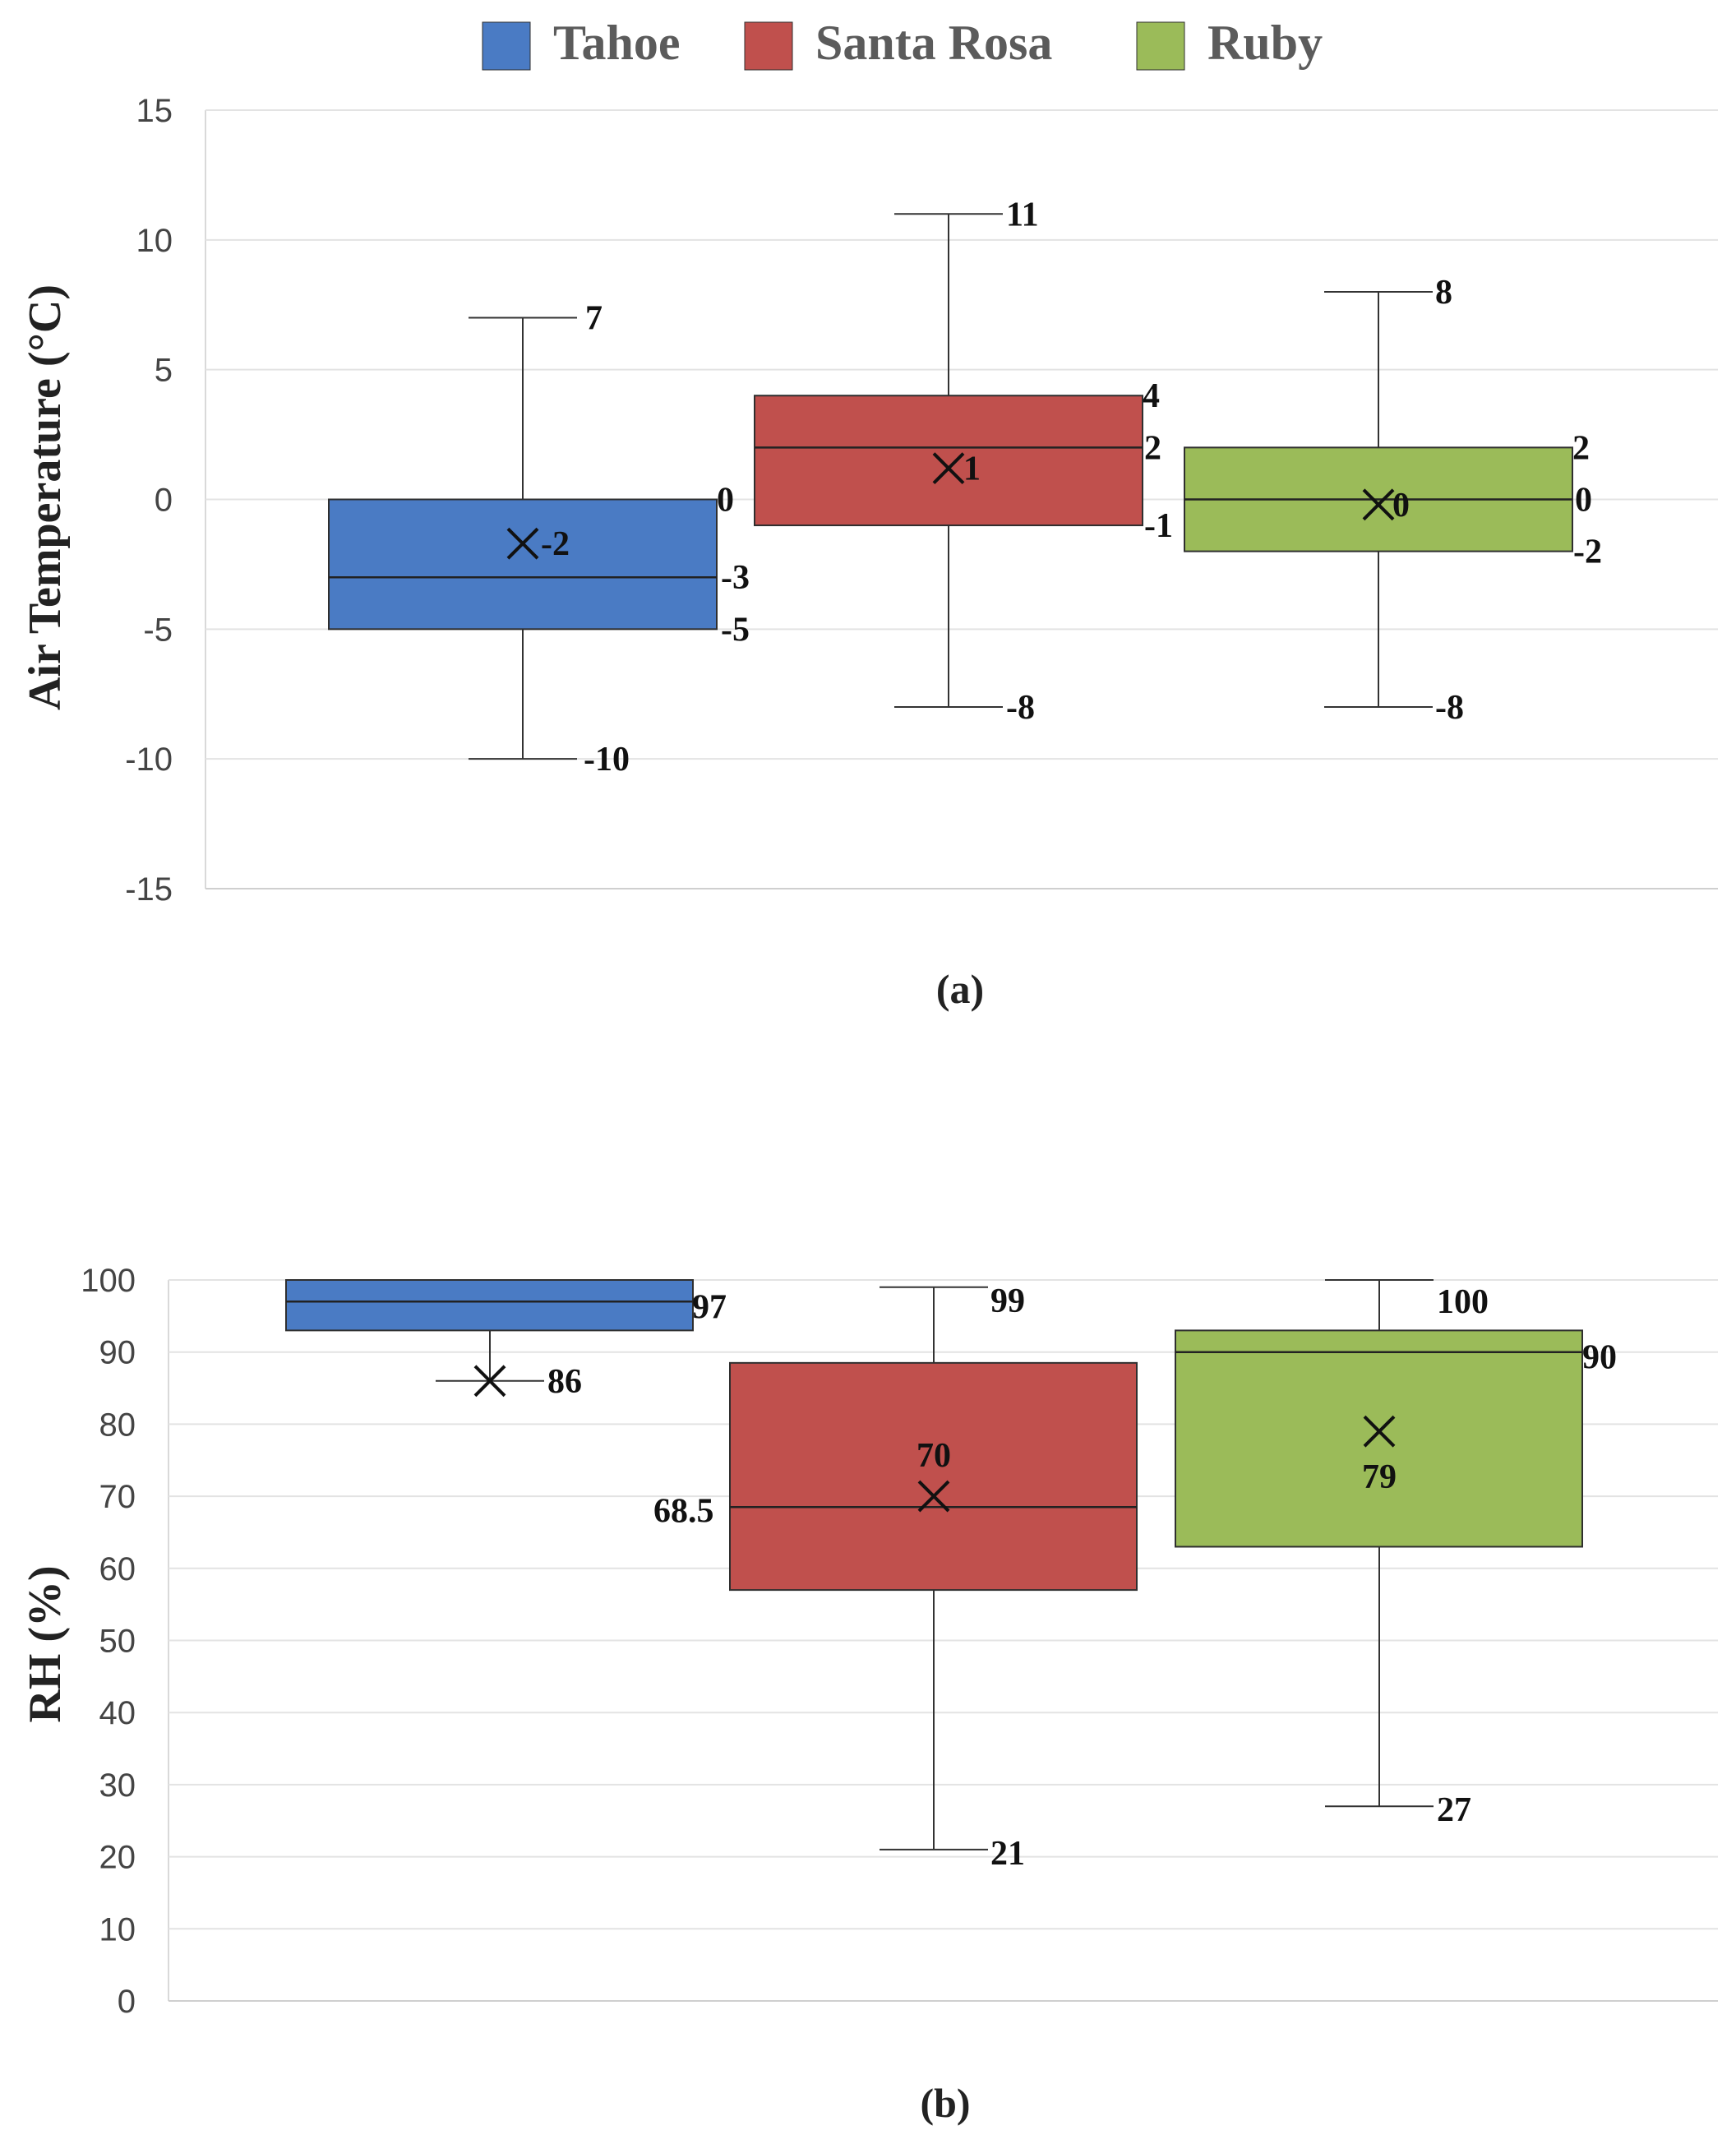  I want to click on temp-data-label-tahoe-q3: 0, so click(726, 501).